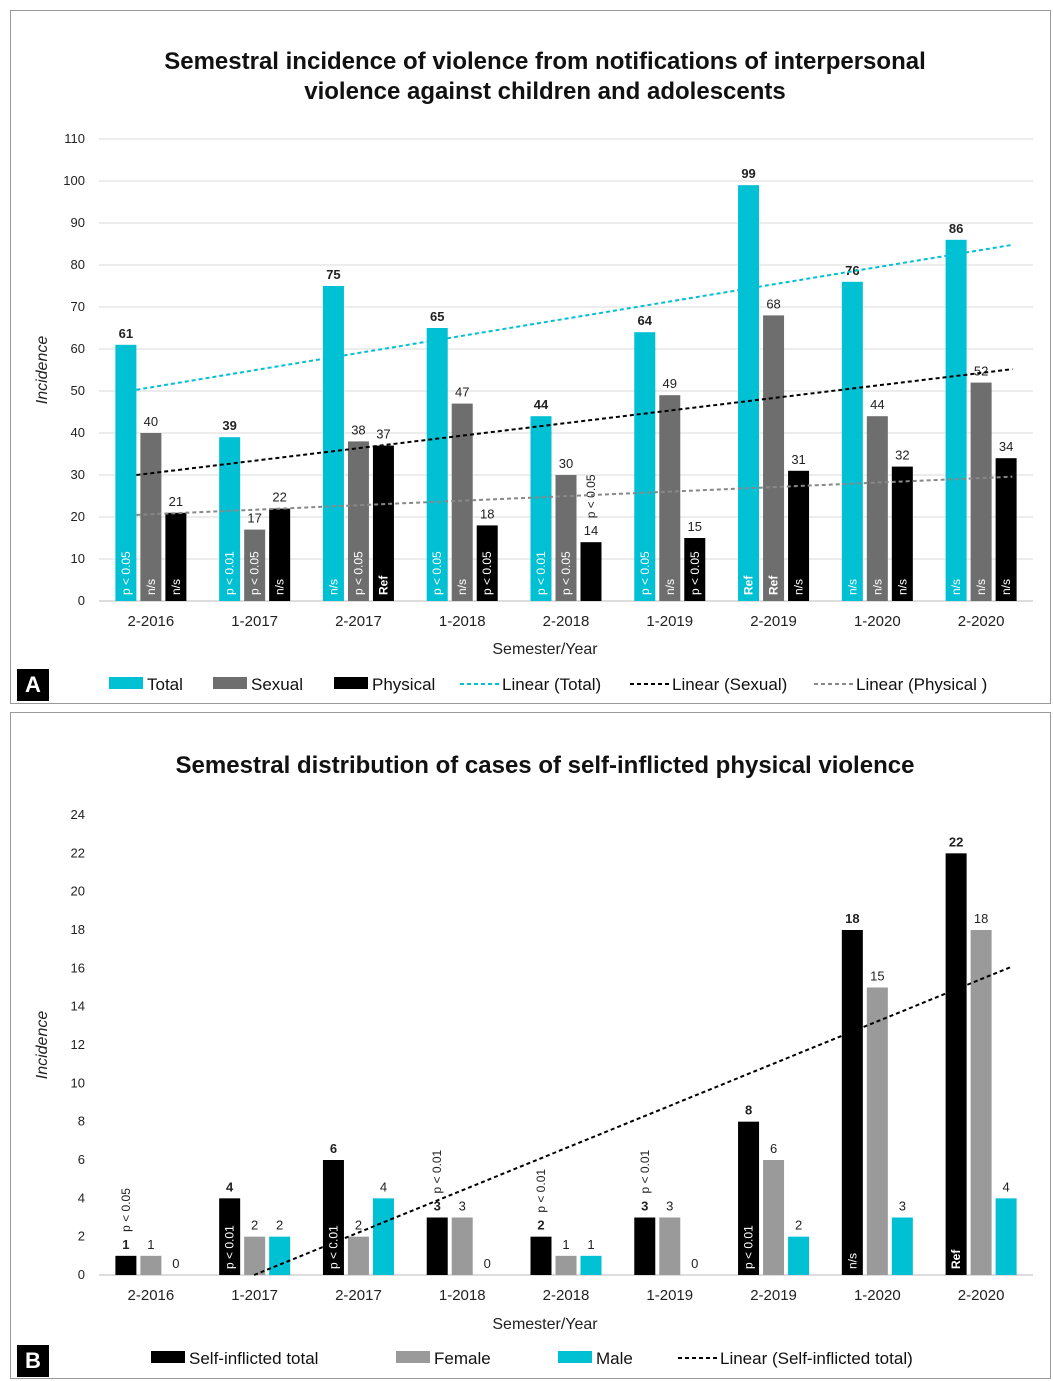 The image size is (1053, 1381). I want to click on data-label: 14, so click(591, 530).